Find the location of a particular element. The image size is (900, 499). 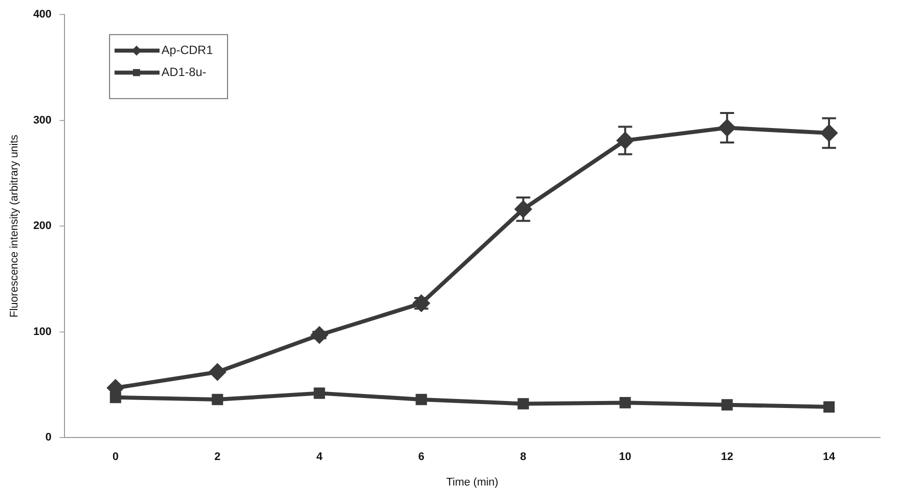

y-tick-label: 300 is located at coordinates (42, 120).